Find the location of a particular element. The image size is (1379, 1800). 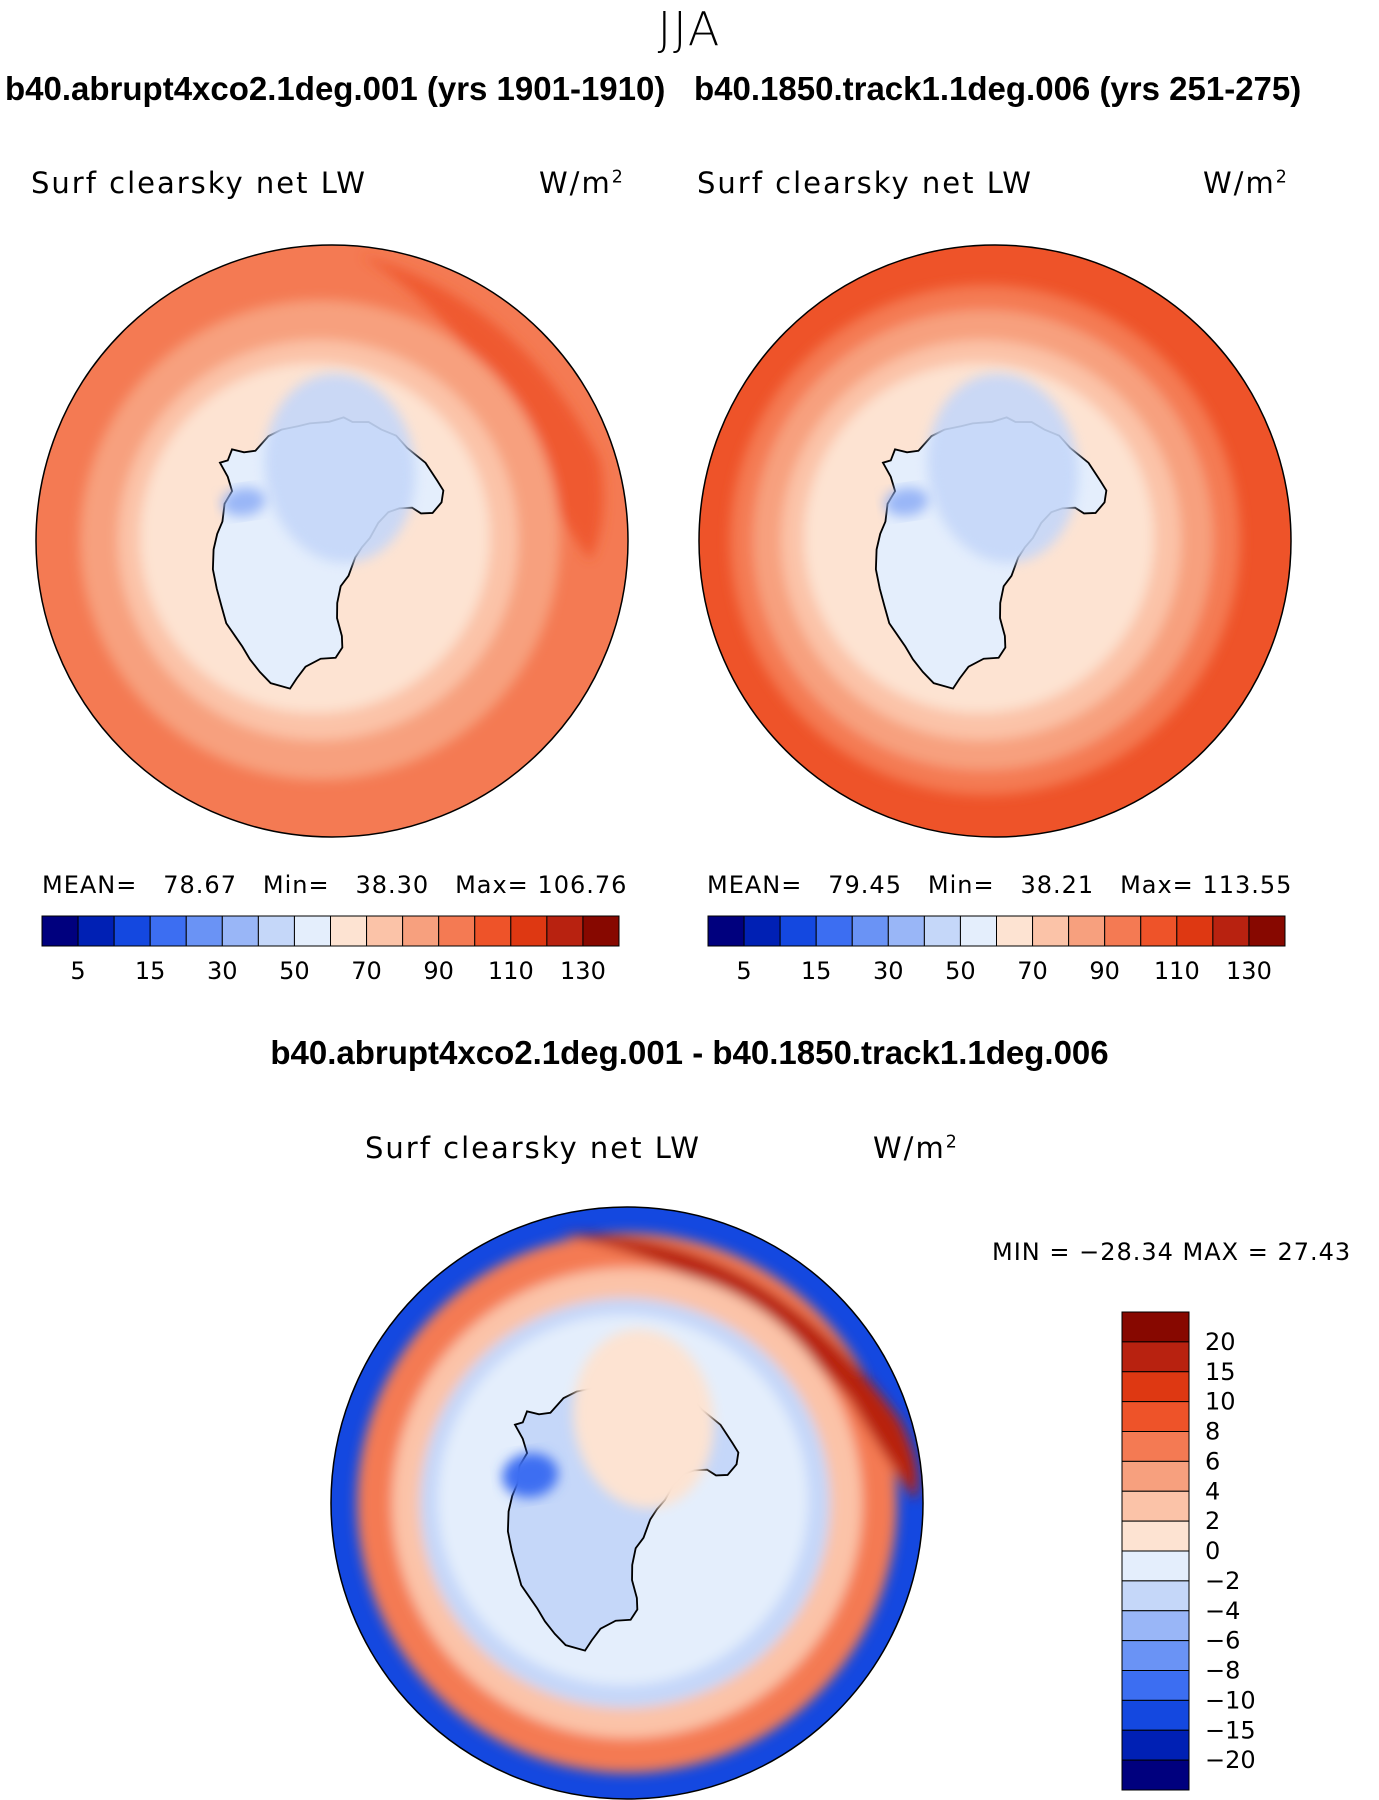

diff-colorbar-tick-label: 0 is located at coordinates (1212, 1551).